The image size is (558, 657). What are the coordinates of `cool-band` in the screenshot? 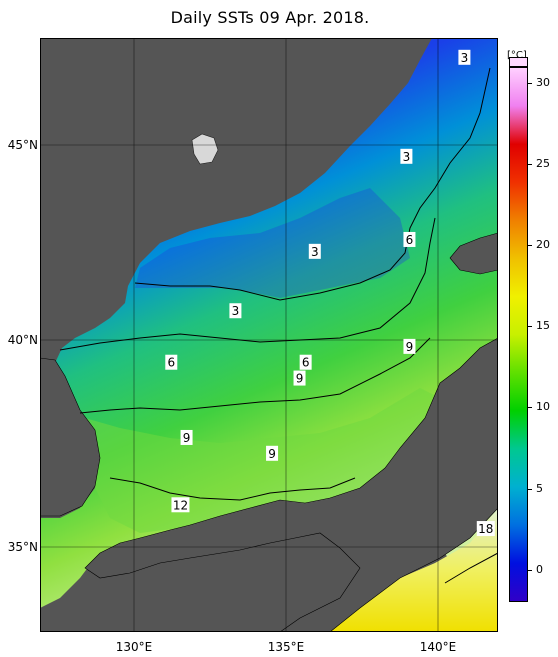 It's located at (272, 243).